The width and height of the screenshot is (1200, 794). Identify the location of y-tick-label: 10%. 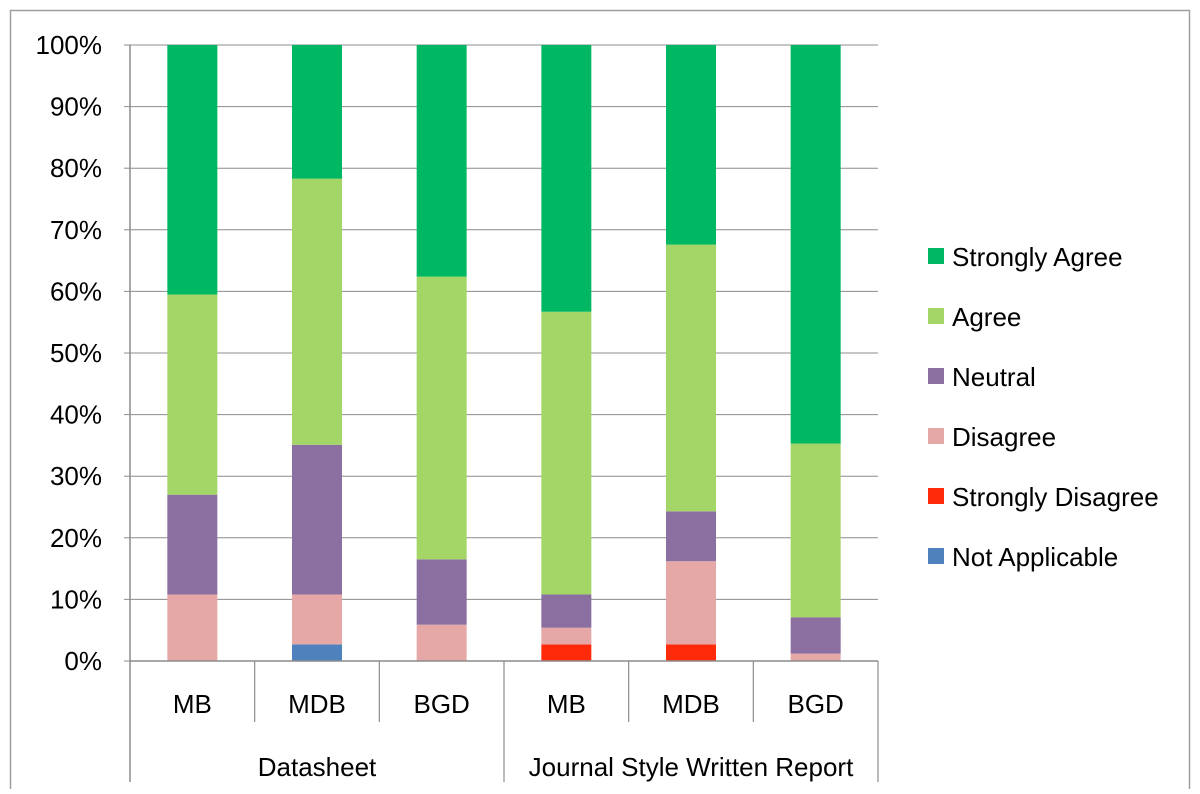
(76, 599).